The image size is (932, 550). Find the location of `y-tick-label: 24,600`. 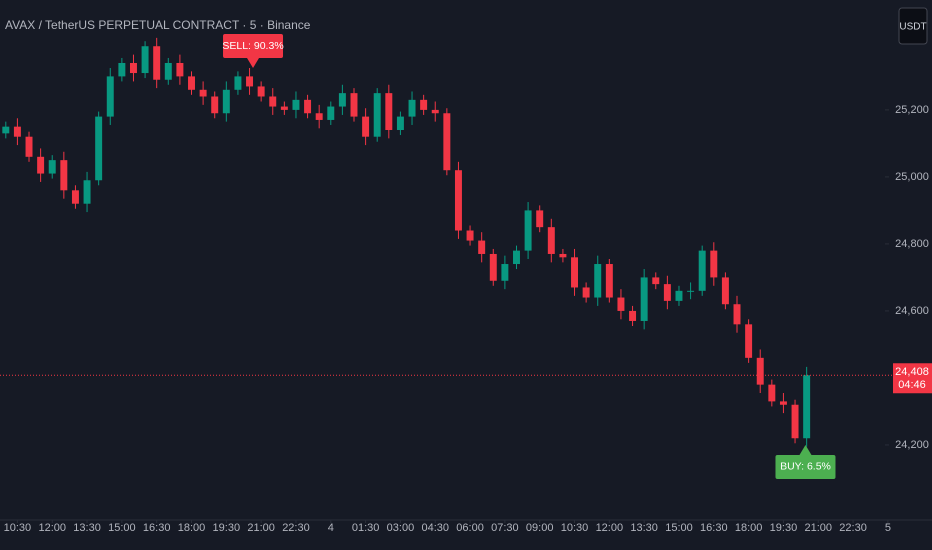

y-tick-label: 24,600 is located at coordinates (912, 311).